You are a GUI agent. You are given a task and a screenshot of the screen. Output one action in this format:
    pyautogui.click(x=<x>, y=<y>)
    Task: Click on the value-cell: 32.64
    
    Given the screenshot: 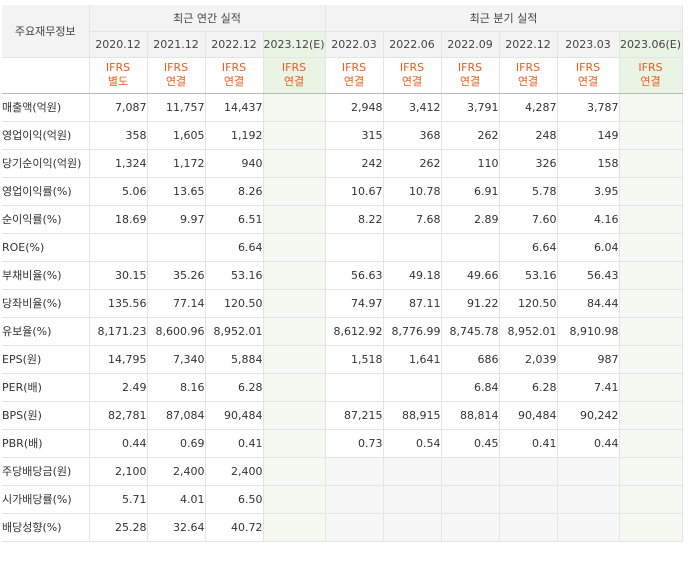 What is the action you would take?
    pyautogui.click(x=176, y=527)
    